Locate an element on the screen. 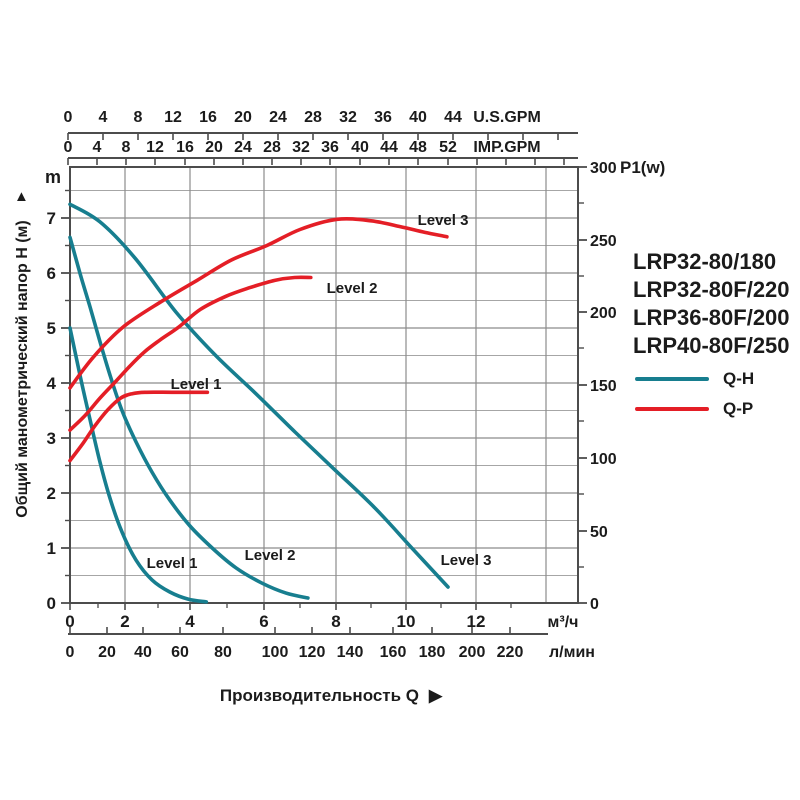 Image resolution: width=800 pixels, height=800 pixels. m3h-tick-label: 12 is located at coordinates (476, 621).